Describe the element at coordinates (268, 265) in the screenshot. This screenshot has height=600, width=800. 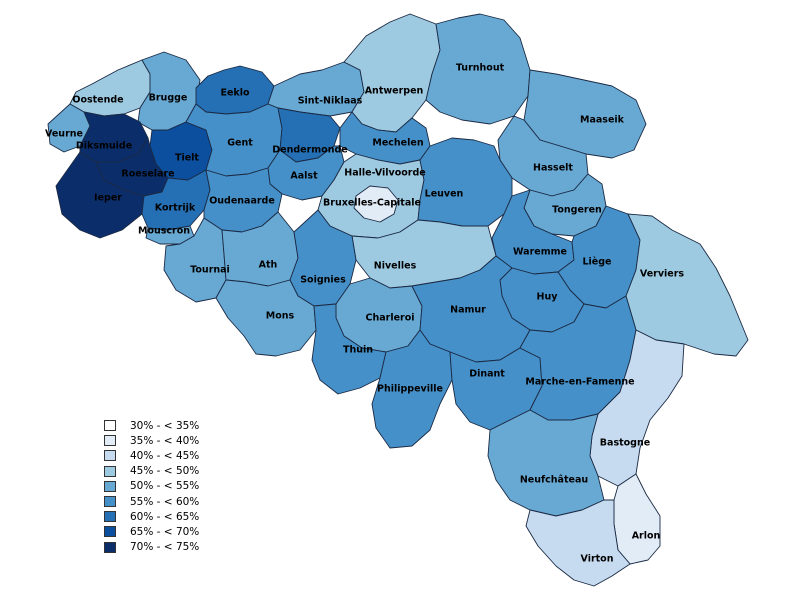
I see `district-label-ath: Ath` at that location.